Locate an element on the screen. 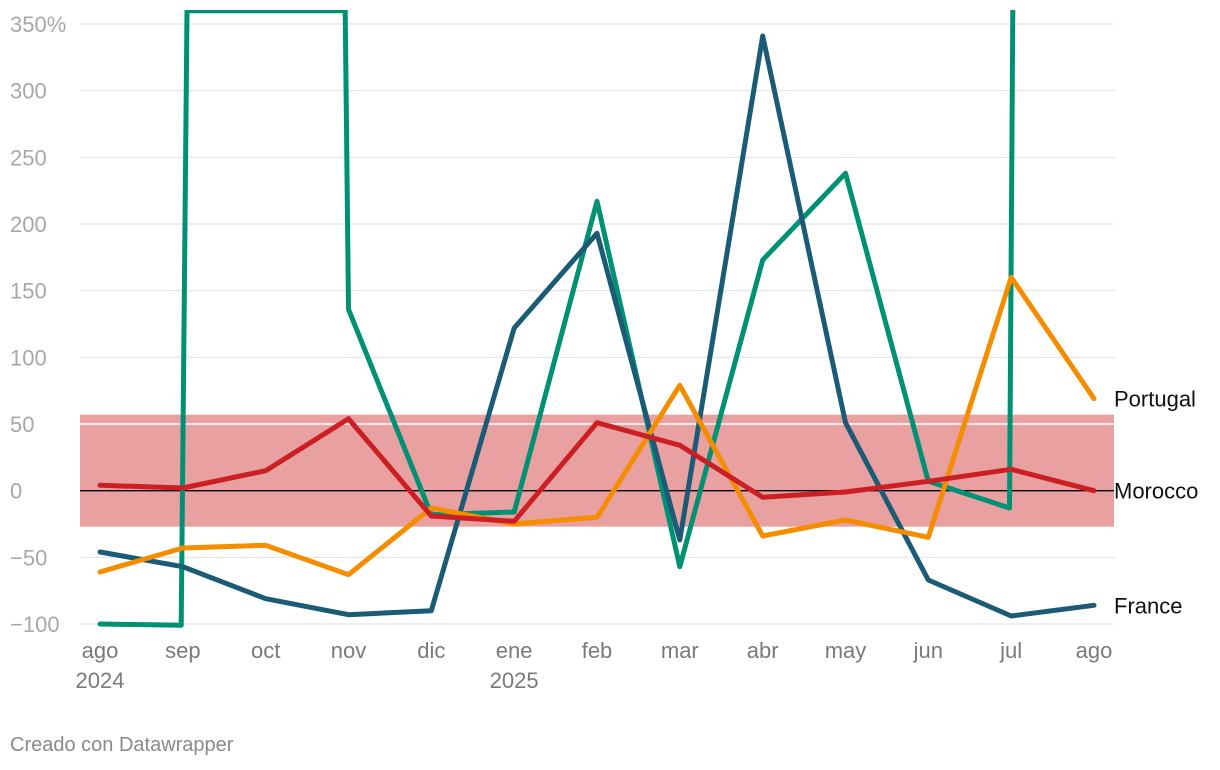  y-tick-label: 0 is located at coordinates (16, 491).